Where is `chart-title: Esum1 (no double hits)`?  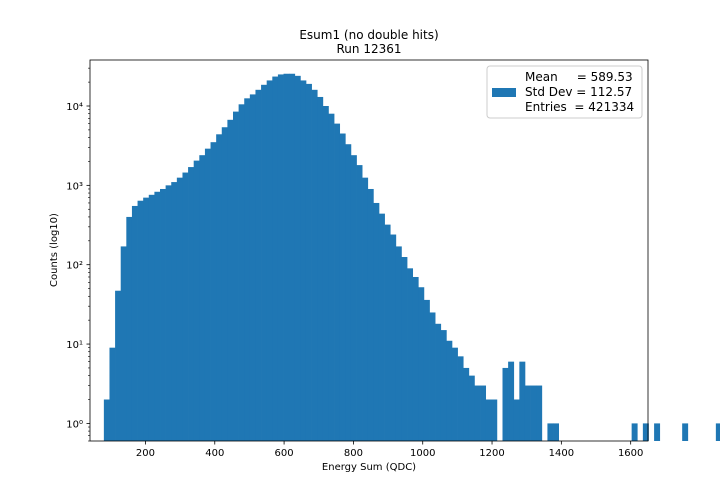
chart-title: Esum1 (no double hits) is located at coordinates (368, 35).